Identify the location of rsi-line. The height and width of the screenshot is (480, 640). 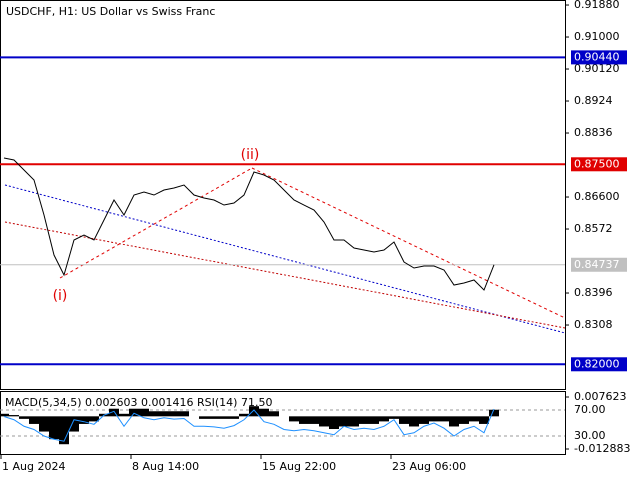
(249, 425).